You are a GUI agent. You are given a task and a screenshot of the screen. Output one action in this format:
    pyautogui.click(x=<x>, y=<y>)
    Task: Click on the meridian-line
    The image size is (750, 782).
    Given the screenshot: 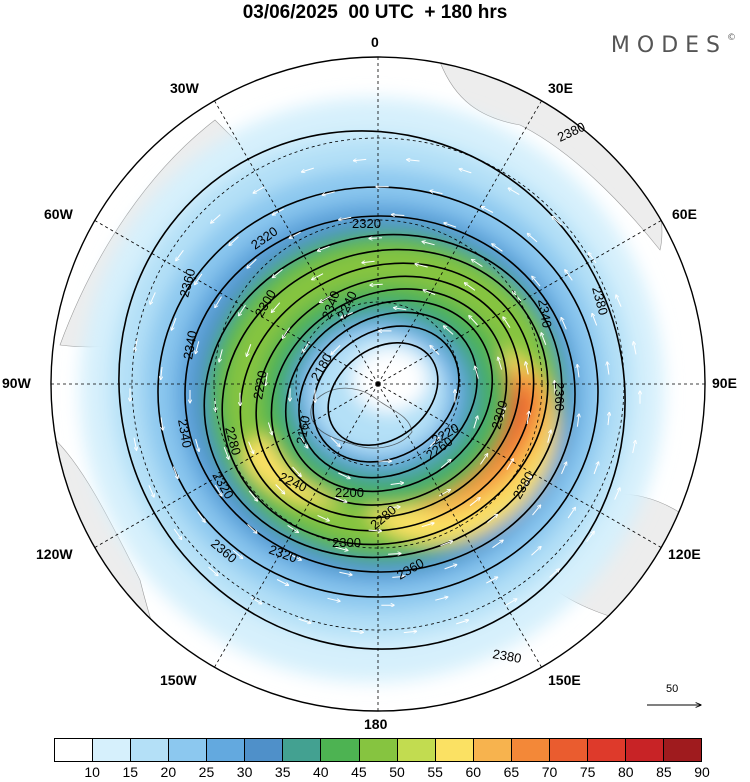 What is the action you would take?
    pyautogui.click(x=296, y=242)
    